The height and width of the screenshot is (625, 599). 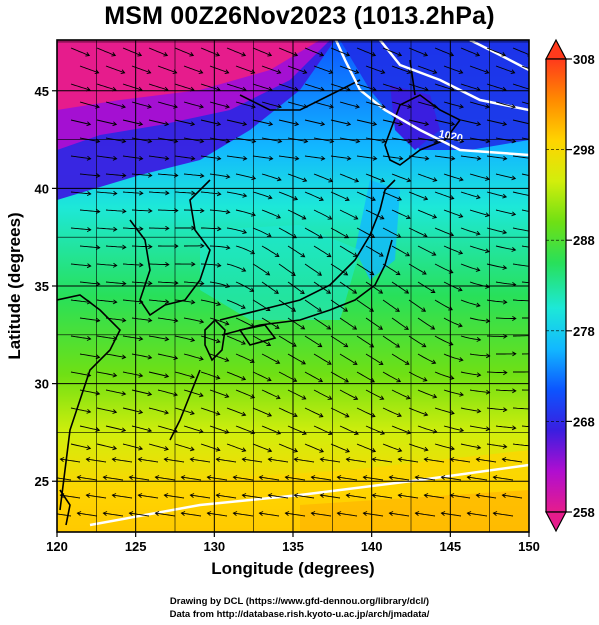 I want to click on y-tick-label: 35, so click(x=42, y=286).